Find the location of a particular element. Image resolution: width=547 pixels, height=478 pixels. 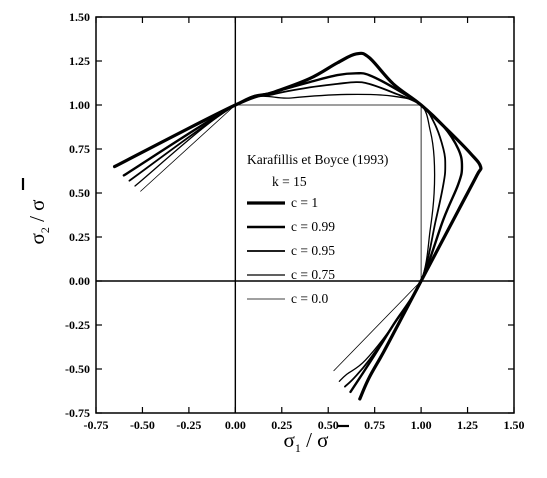

x-tick-label: -0.50 is located at coordinates (142, 425).